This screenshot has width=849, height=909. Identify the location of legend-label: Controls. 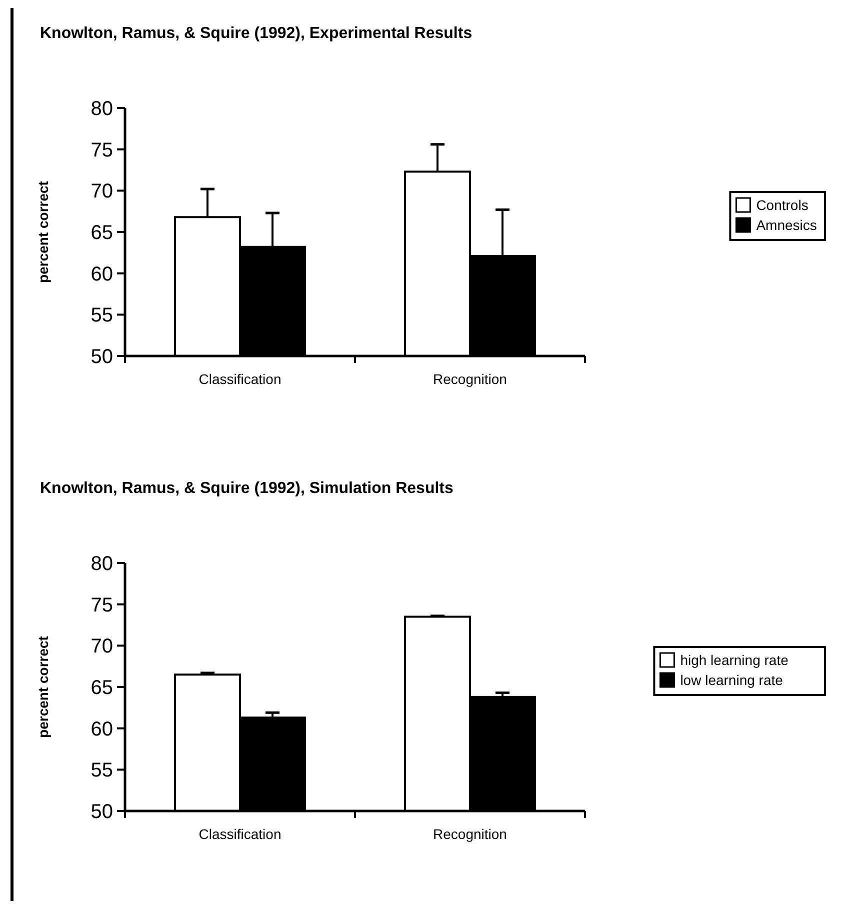
(782, 204).